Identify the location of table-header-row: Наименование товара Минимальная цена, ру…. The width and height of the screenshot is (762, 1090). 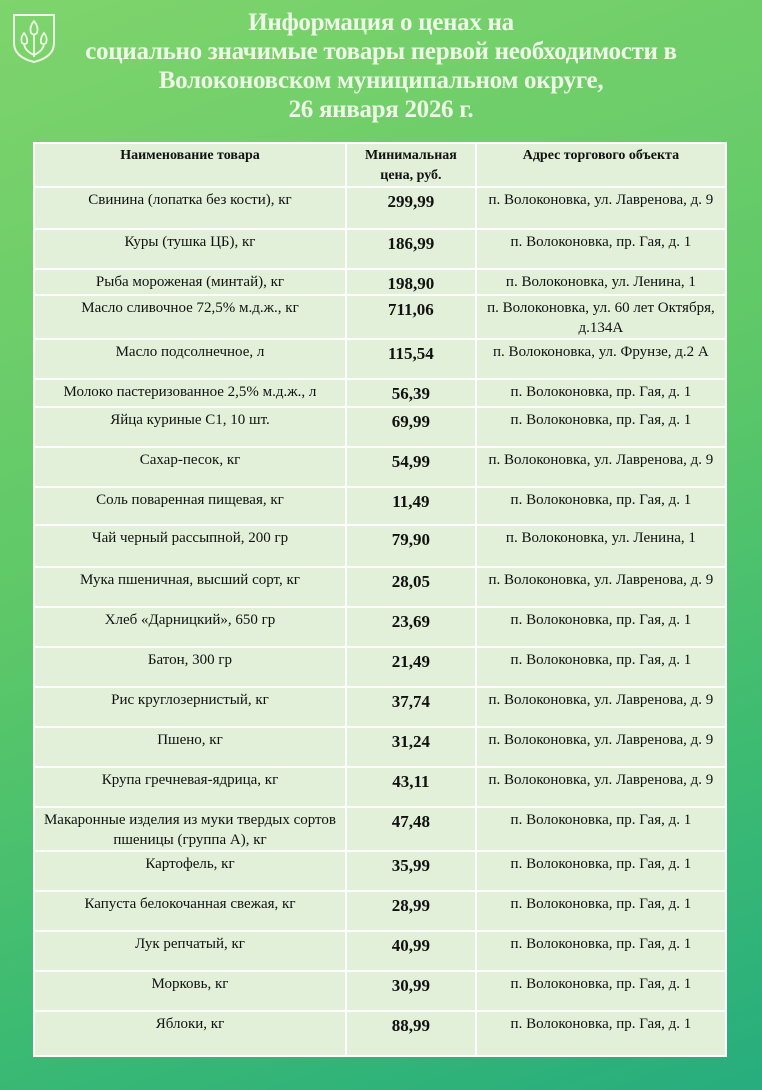
(380, 165).